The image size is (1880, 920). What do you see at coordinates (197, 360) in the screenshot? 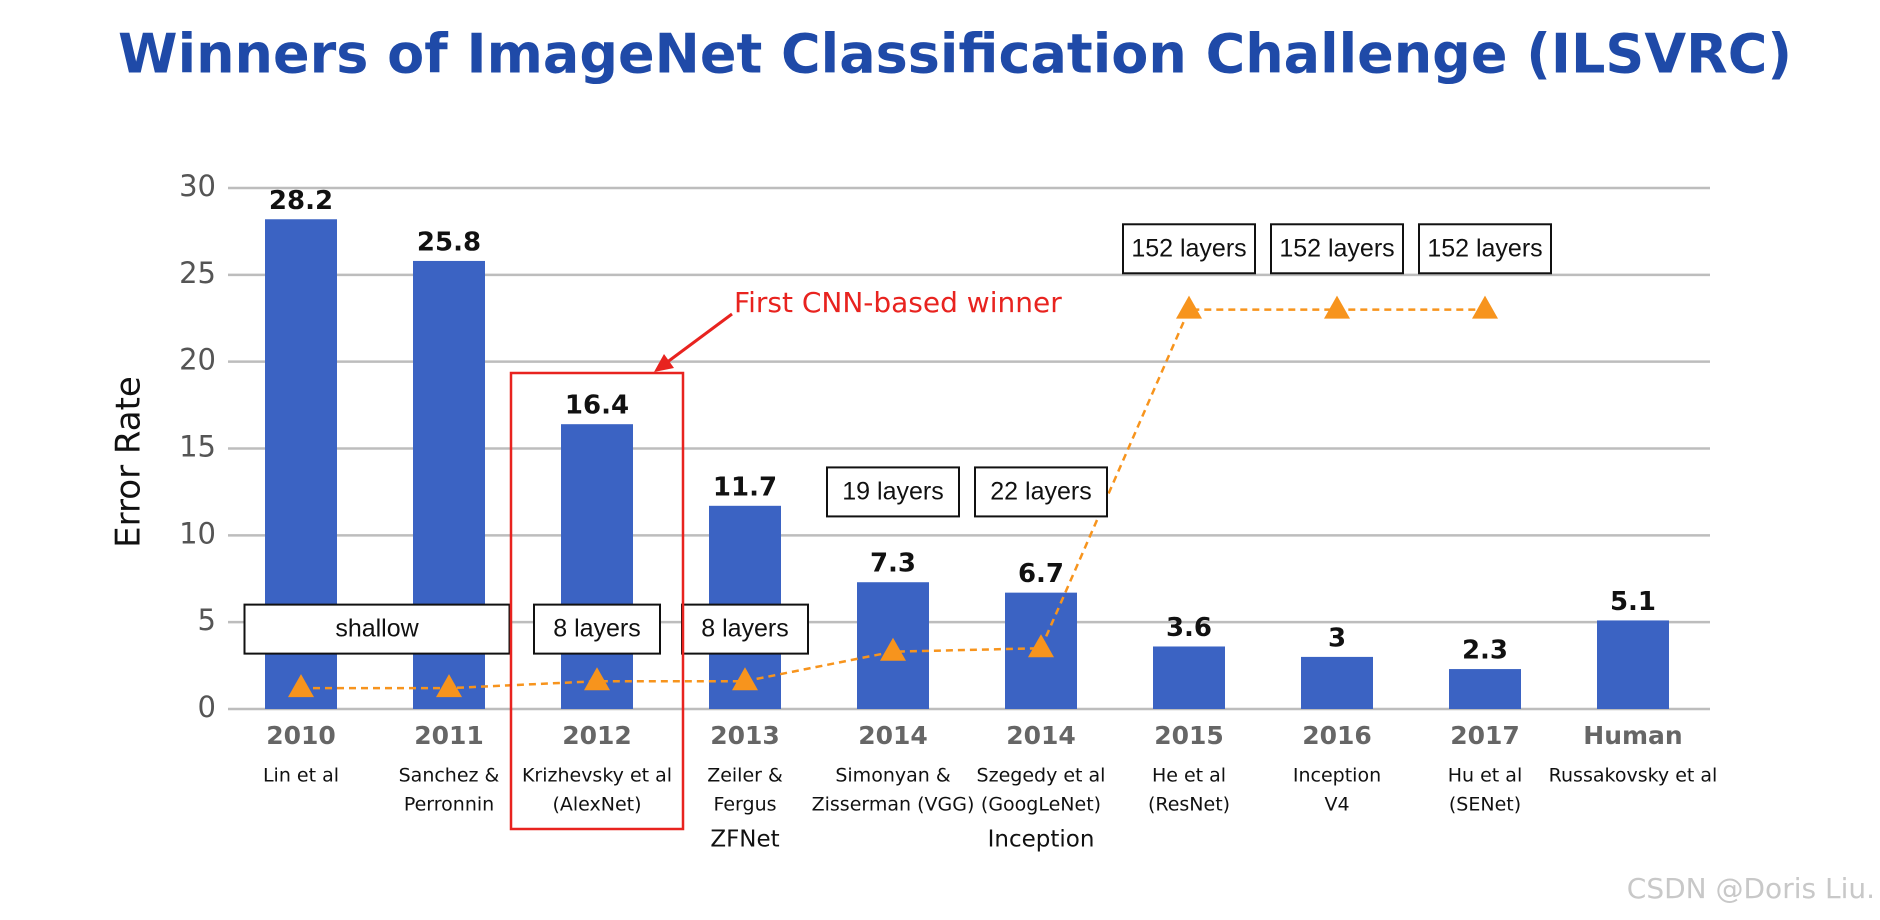
I see `y-tick-label: 20` at bounding box center [197, 360].